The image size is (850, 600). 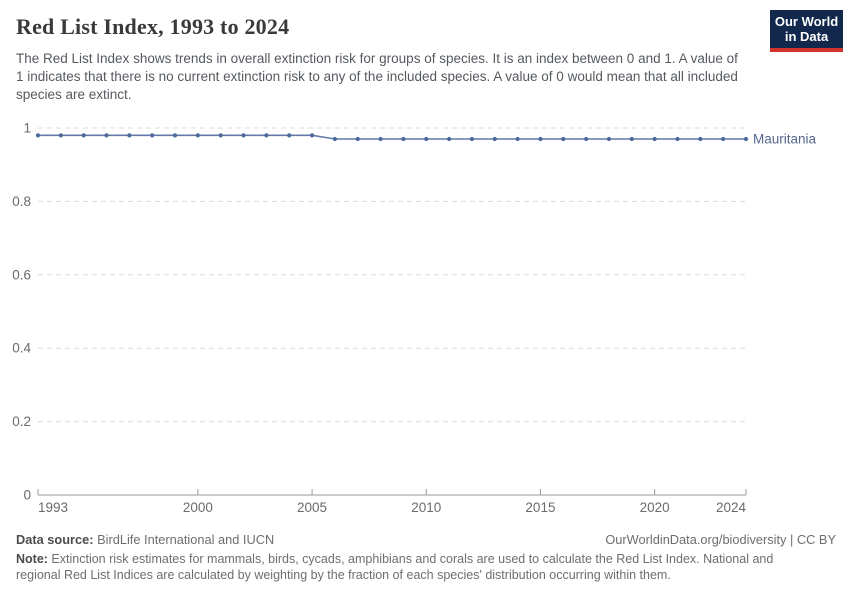 I want to click on x-tick-label: 2005, so click(x=312, y=507).